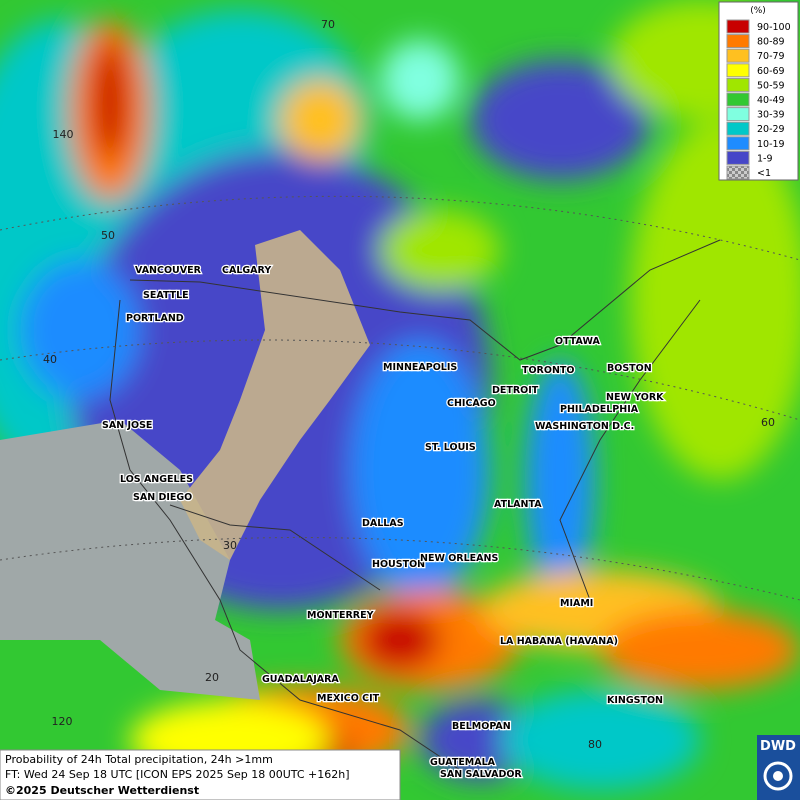 This screenshot has height=804, width=800. I want to click on city-label: BELMOPAN, so click(481, 726).